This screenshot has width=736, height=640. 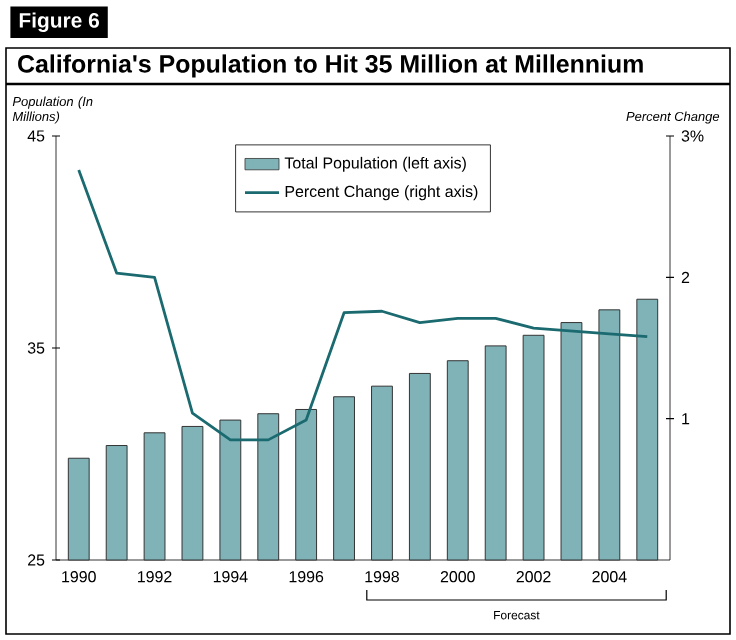 What do you see at coordinates (59, 22) in the screenshot?
I see `caption: Figure 6` at bounding box center [59, 22].